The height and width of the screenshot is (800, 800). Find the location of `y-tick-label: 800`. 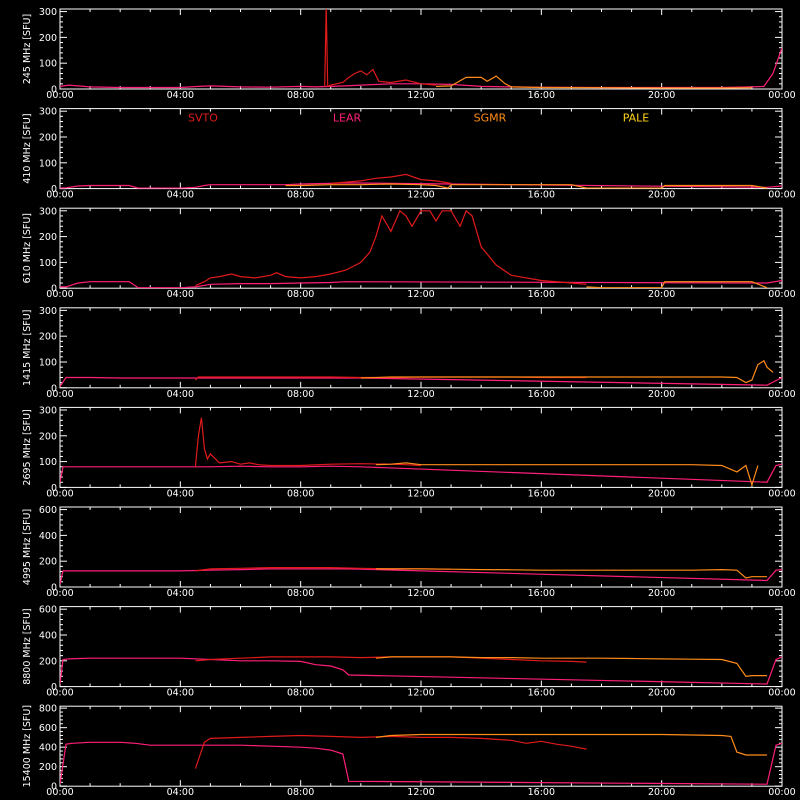

y-tick-label: 800 is located at coordinates (48, 709).